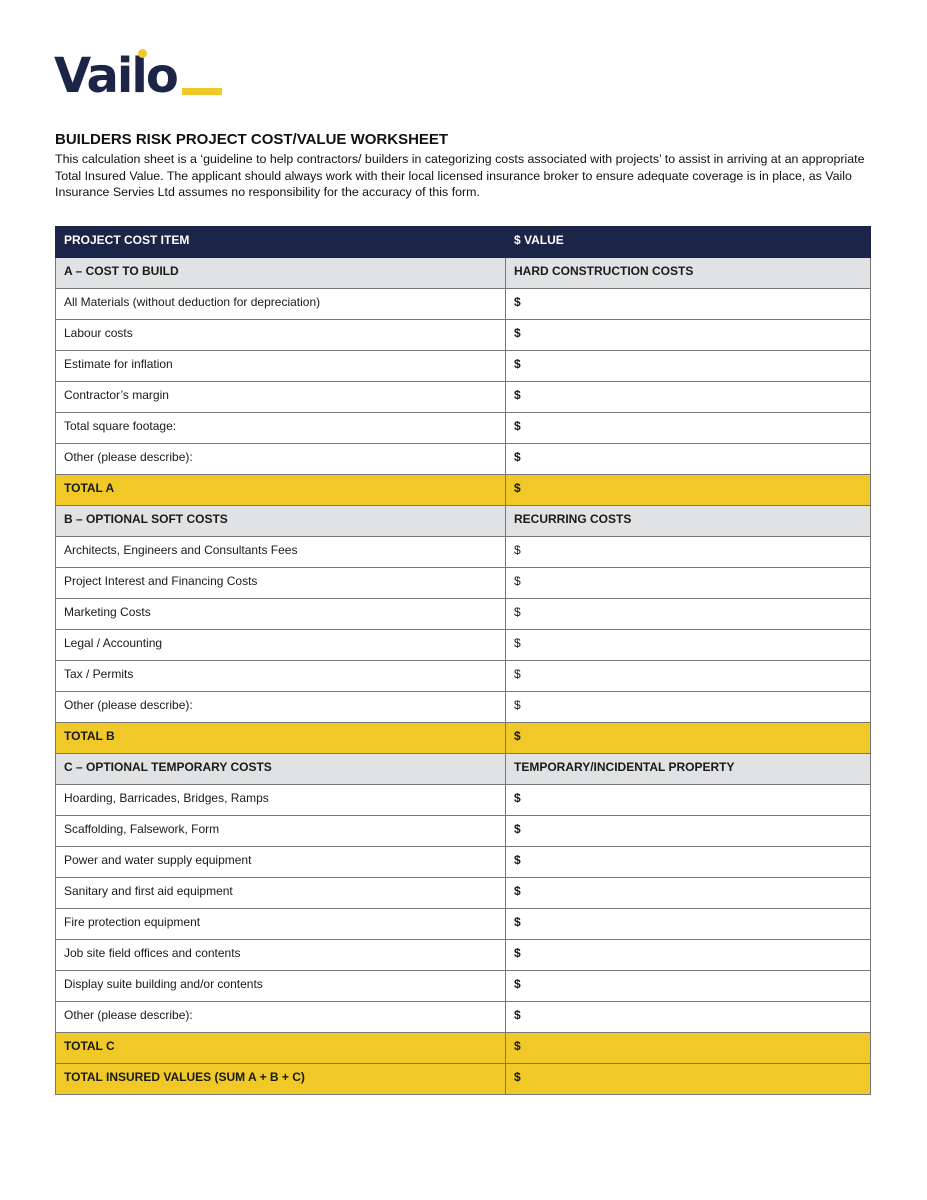  I want to click on cost-item-label: Hoarding, Barricades, Bridges, Ramps, so click(280, 800).